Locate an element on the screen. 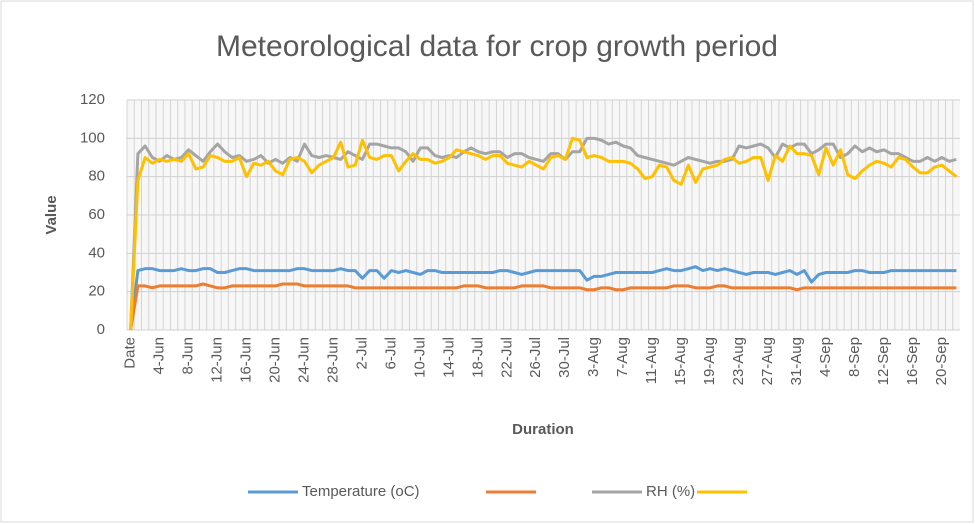 The width and height of the screenshot is (975, 524). x-tick-label: 27-Aug is located at coordinates (767, 361).